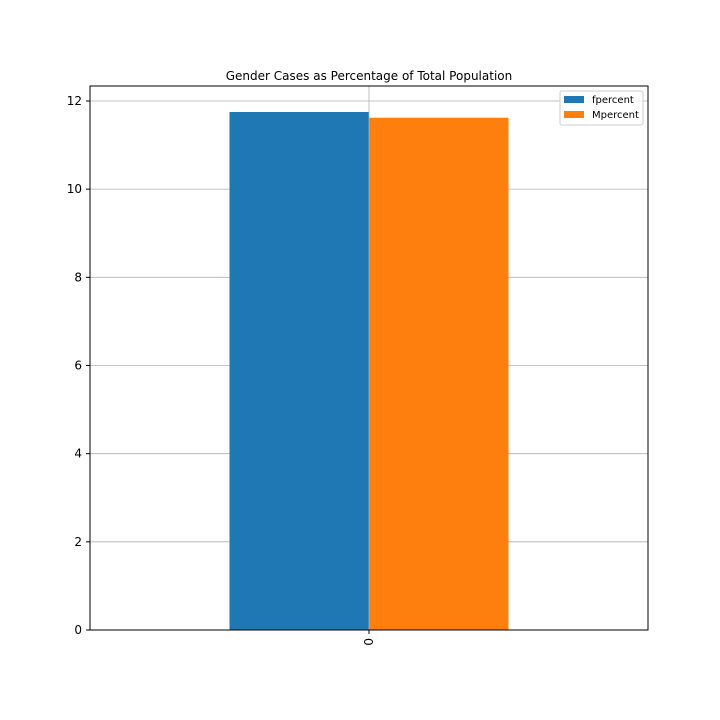 The image size is (720, 720). What do you see at coordinates (78, 454) in the screenshot?
I see `y-tick-label: 4` at bounding box center [78, 454].